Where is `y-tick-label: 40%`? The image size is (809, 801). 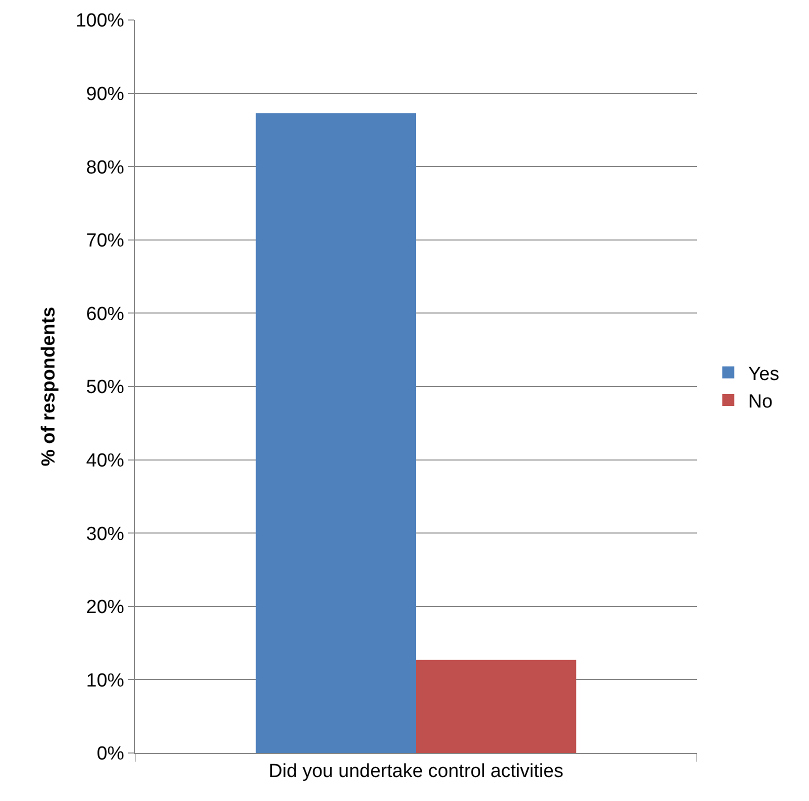
y-tick-label: 40% is located at coordinates (105, 461).